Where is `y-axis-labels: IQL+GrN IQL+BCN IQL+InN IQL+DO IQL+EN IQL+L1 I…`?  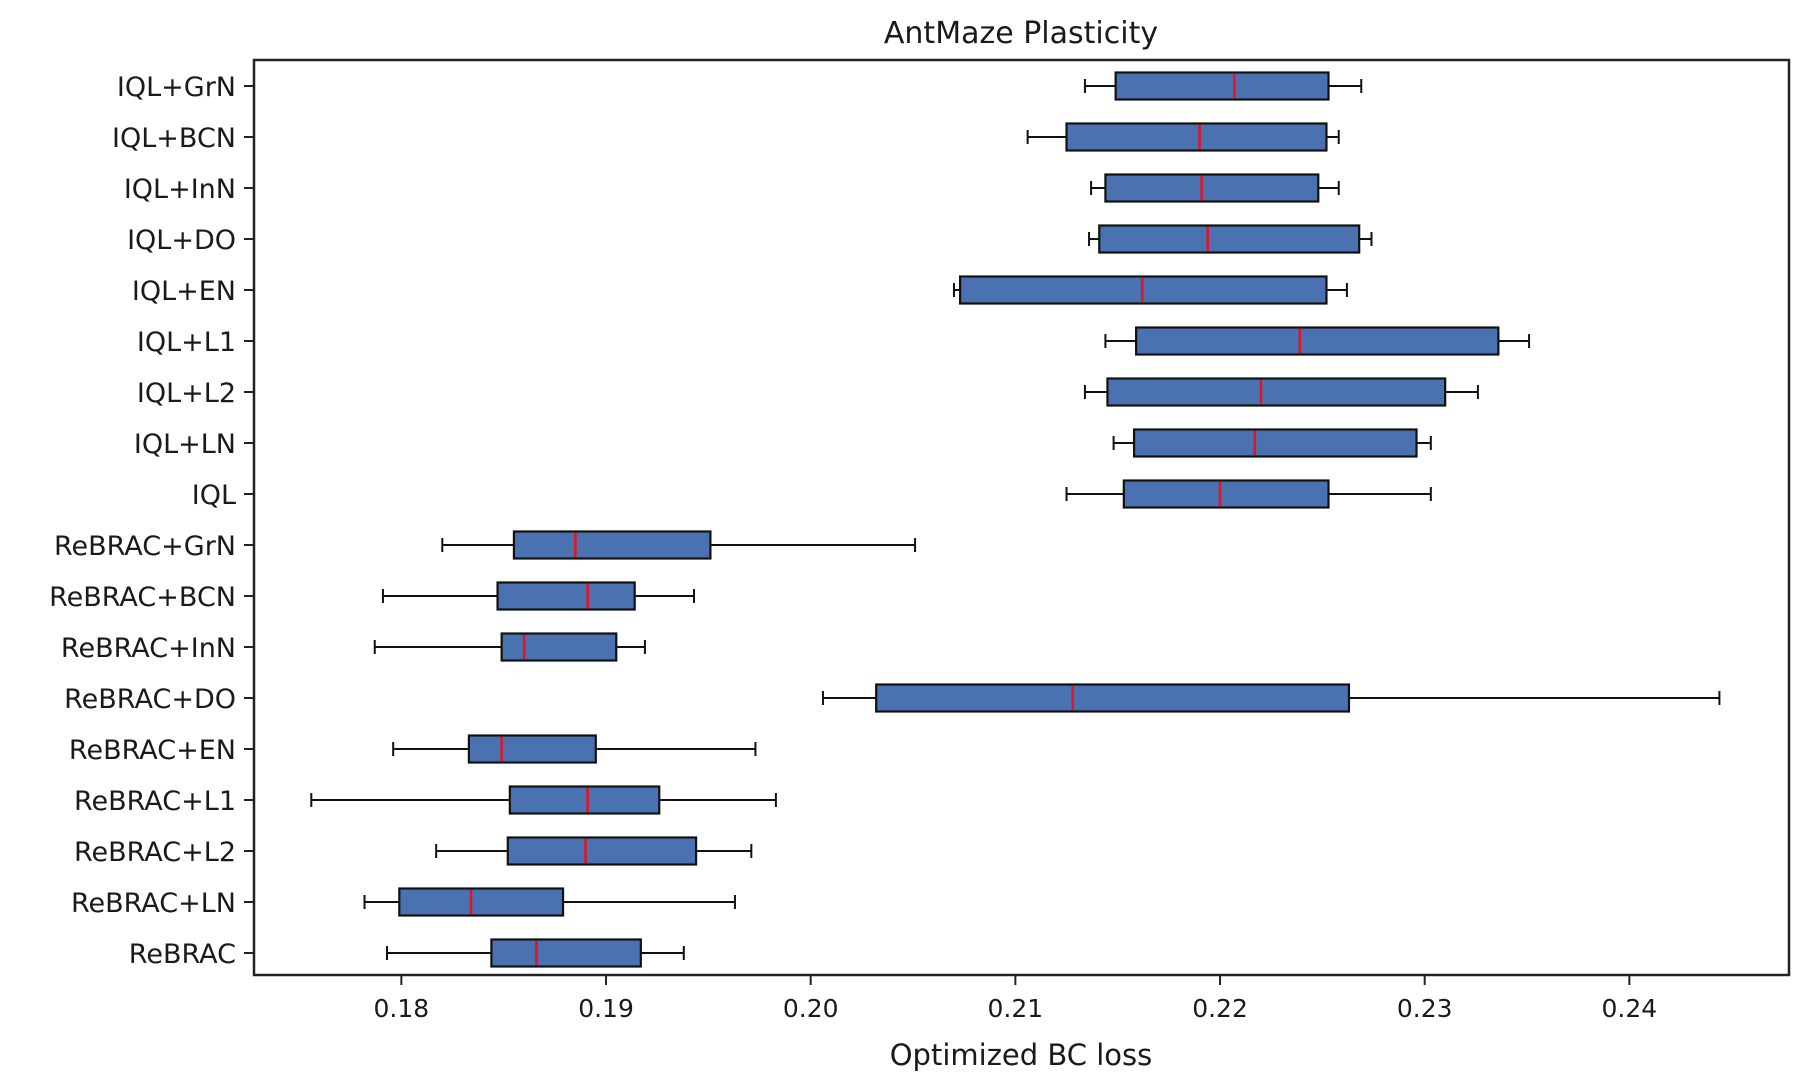 y-axis-labels: IQL+GrN IQL+BCN IQL+InN IQL+DO IQL+EN IQL+L1 I… is located at coordinates (151, 521).